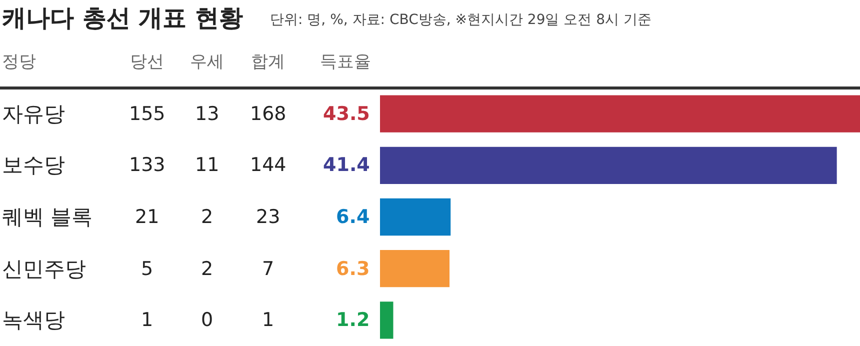  What do you see at coordinates (19, 62) in the screenshot?
I see `y-axis-title: 정당` at bounding box center [19, 62].